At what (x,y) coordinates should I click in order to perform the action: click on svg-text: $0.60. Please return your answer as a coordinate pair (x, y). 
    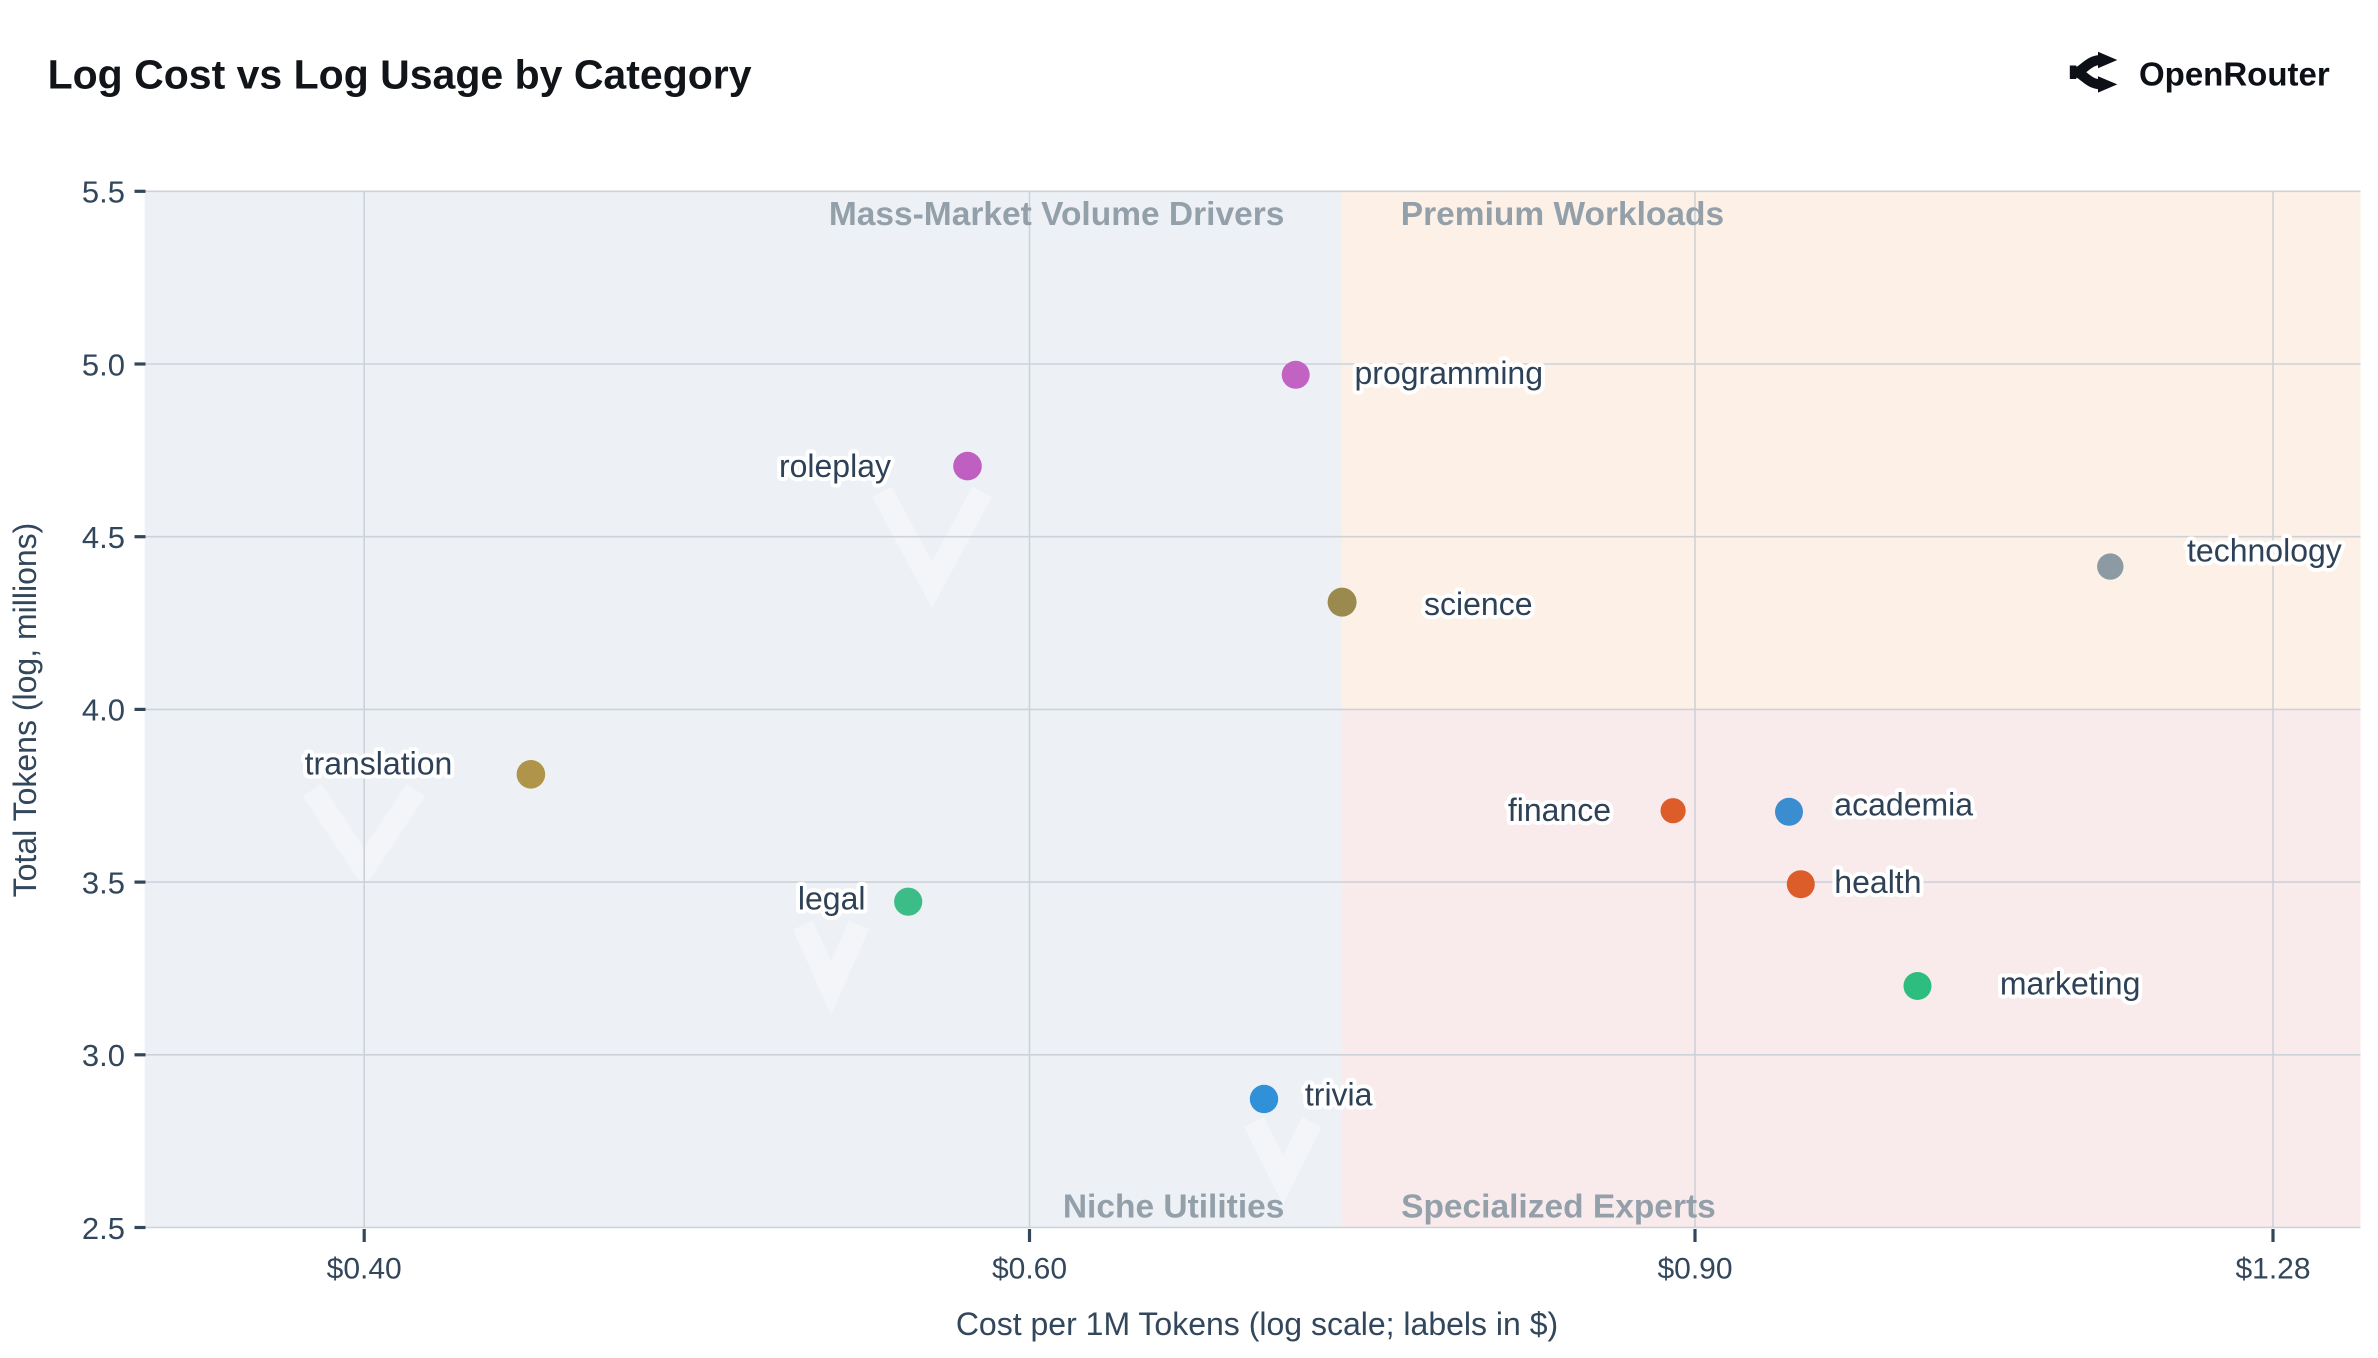
    Looking at the image, I should click on (1029, 1269).